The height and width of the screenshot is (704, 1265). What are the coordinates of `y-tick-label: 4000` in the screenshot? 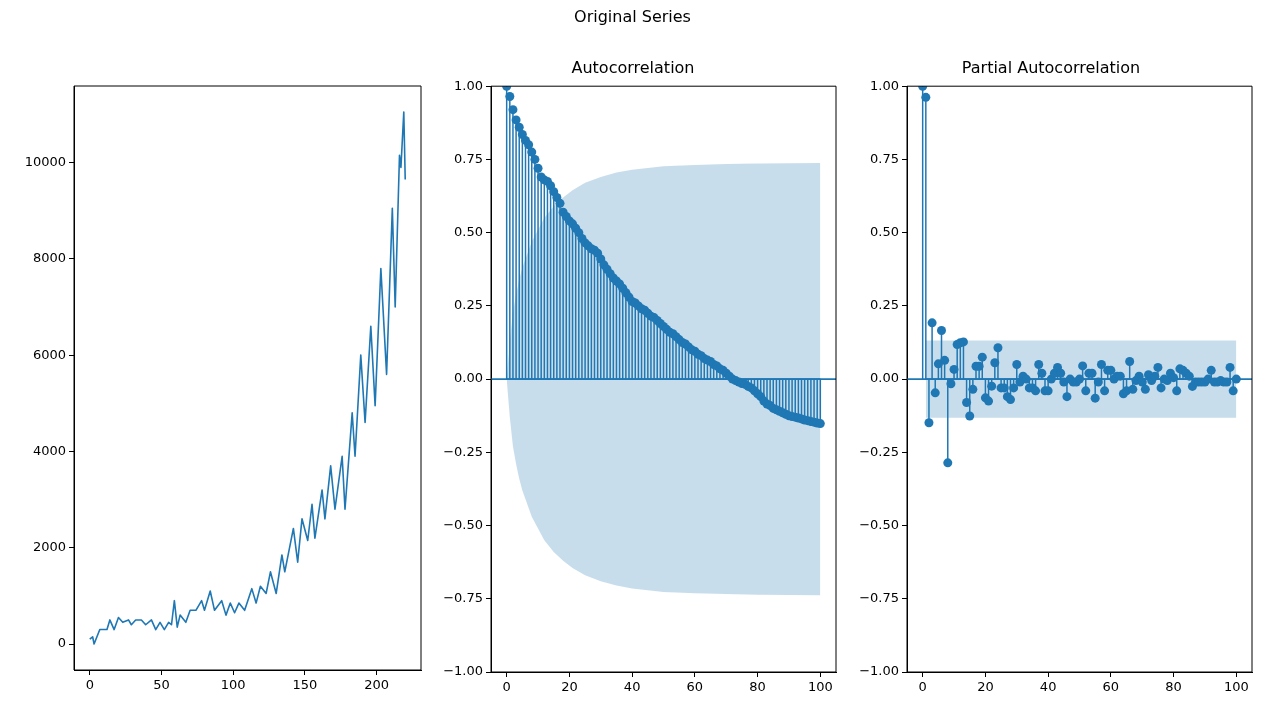 It's located at (49, 450).